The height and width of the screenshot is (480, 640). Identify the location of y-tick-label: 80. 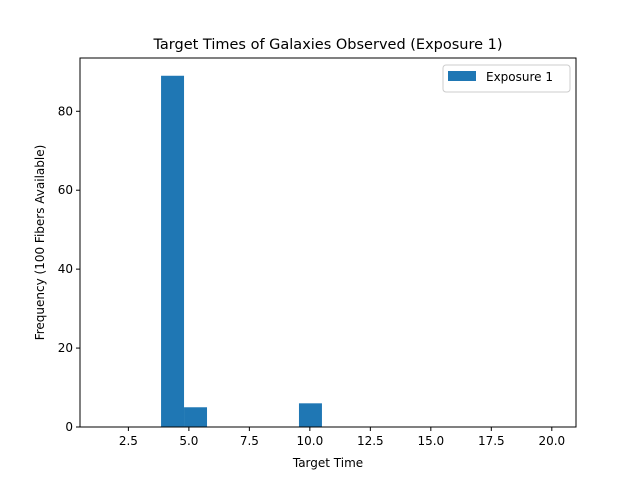
(65, 111).